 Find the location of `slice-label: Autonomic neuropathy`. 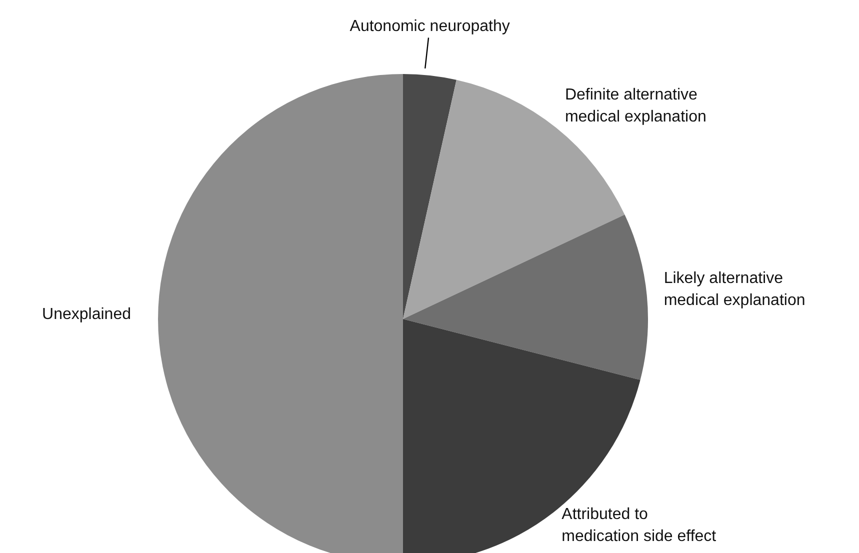

slice-label: Autonomic neuropathy is located at coordinates (430, 26).